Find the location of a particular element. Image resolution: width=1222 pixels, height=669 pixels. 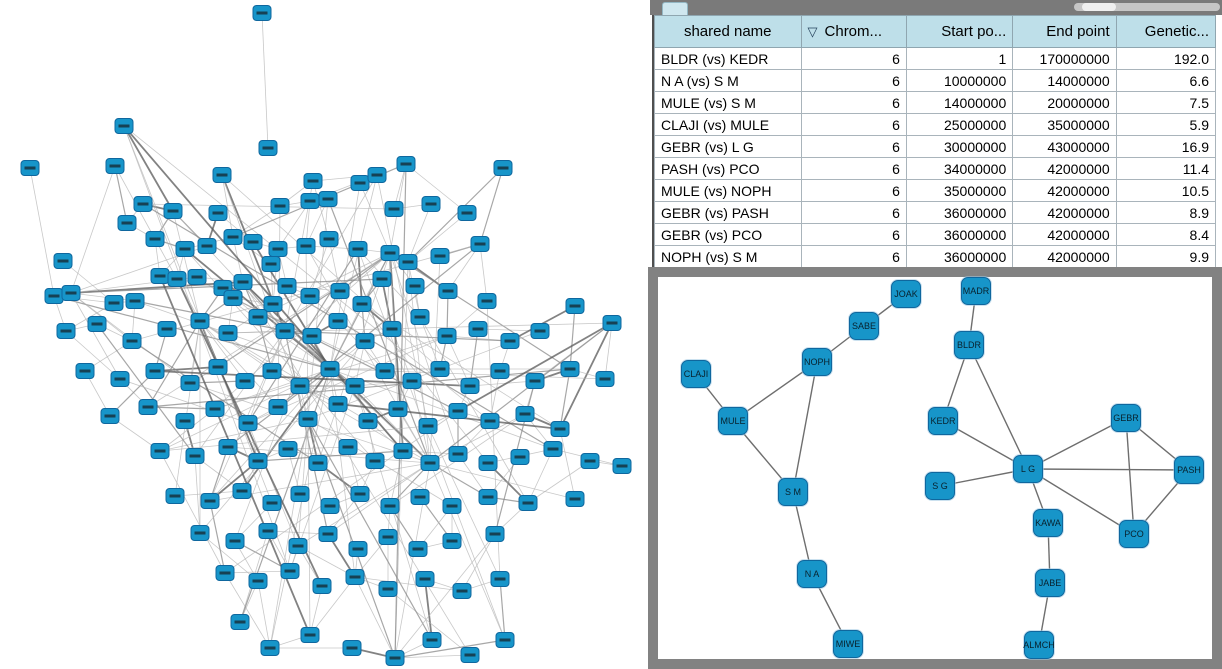

node-sabe: SABE is located at coordinates (864, 326).